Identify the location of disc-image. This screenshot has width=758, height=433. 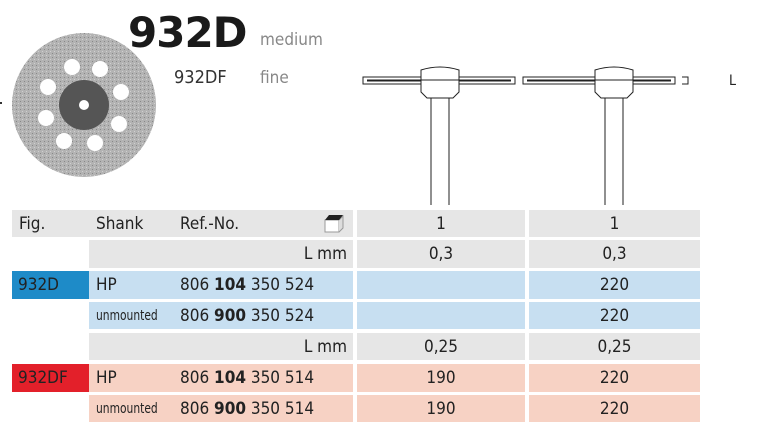
(78, 105).